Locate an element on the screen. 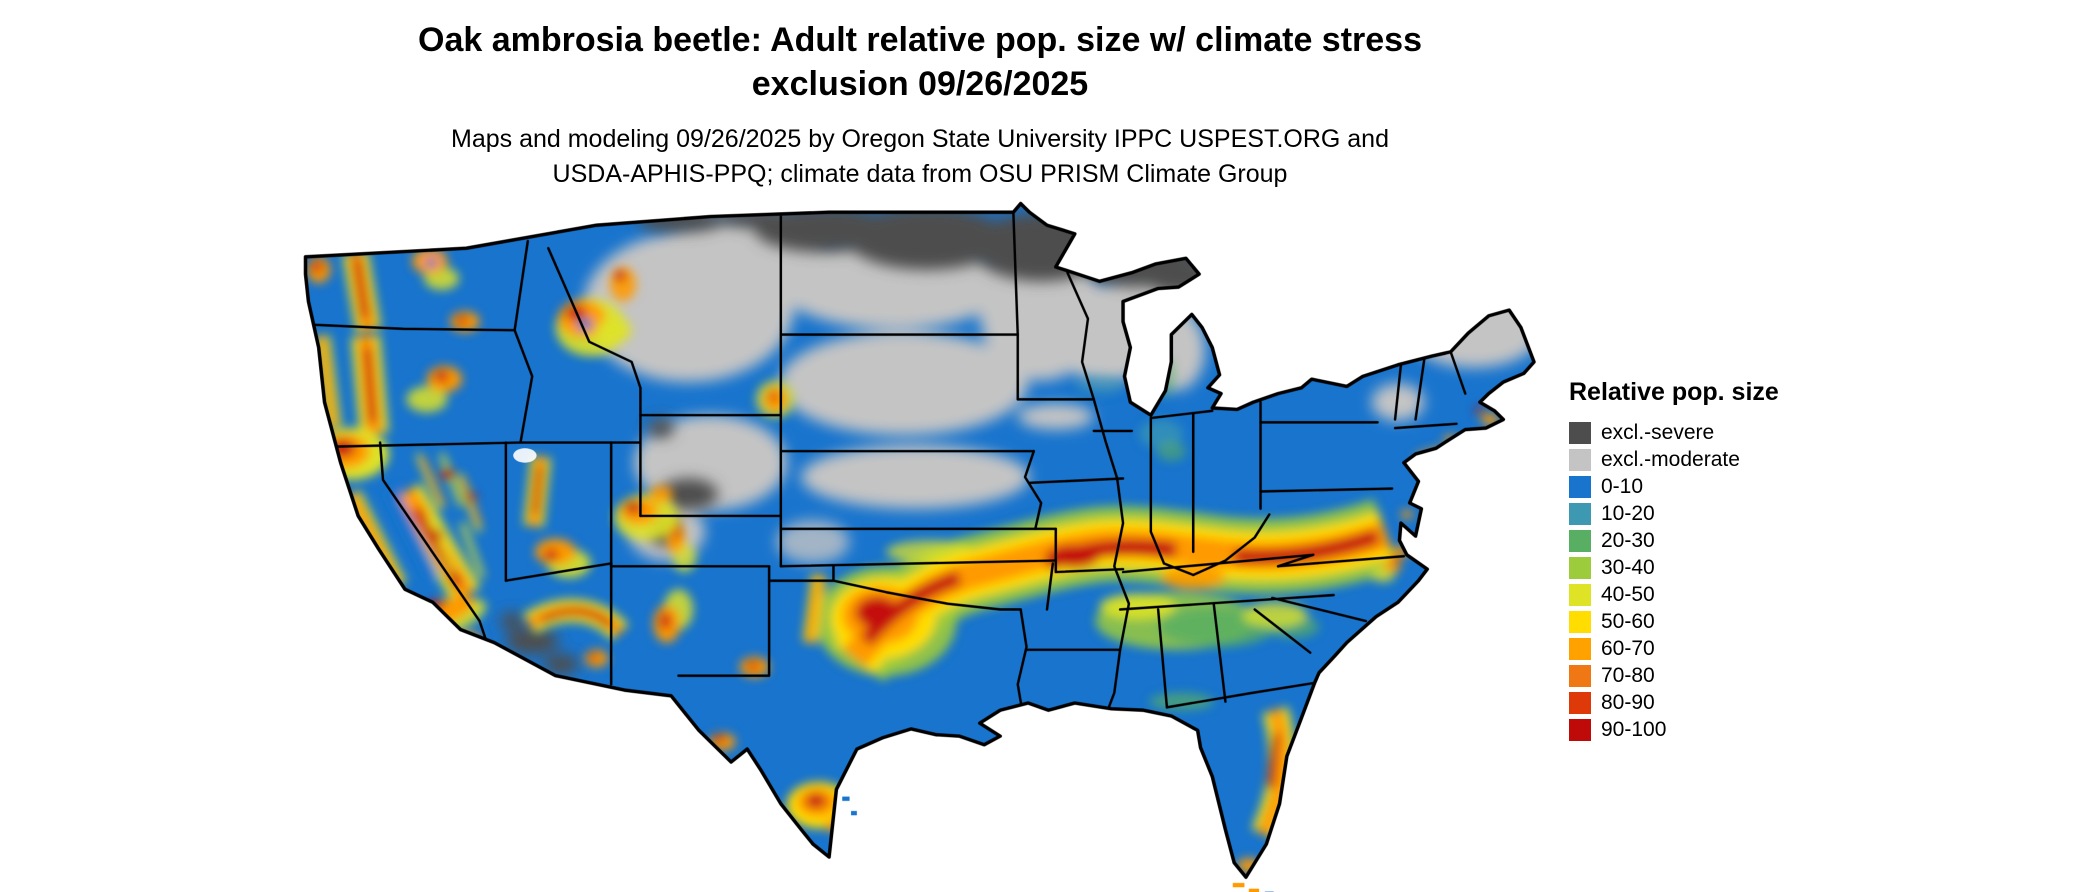 The image size is (2100, 892). legend-item-label: 10-20 is located at coordinates (1628, 513).